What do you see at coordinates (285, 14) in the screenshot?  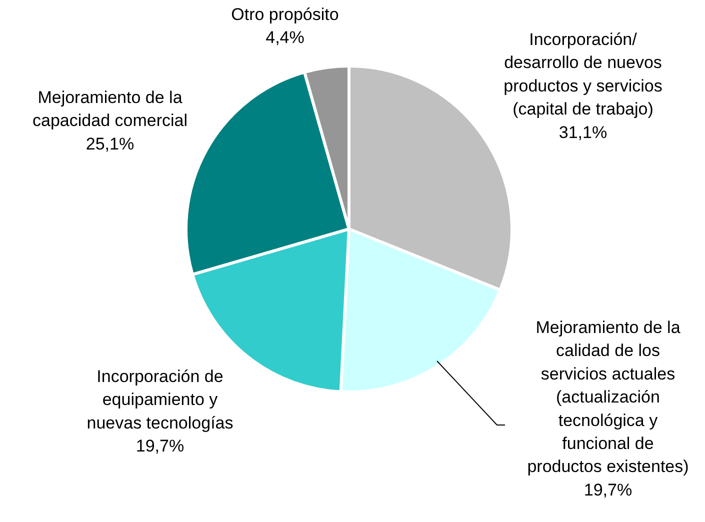 I see `slice-label: Otro propósito` at bounding box center [285, 14].